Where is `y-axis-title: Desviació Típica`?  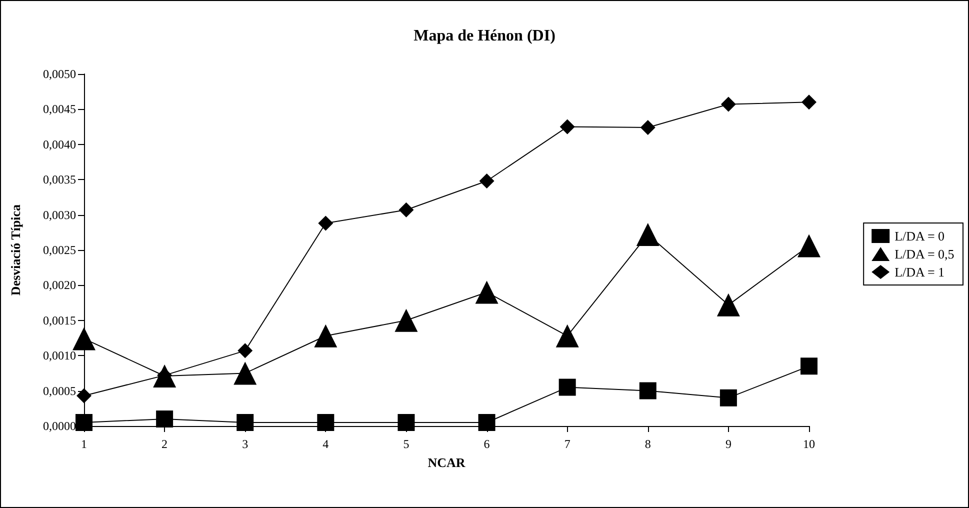 y-axis-title: Desviació Típica is located at coordinates (15, 250).